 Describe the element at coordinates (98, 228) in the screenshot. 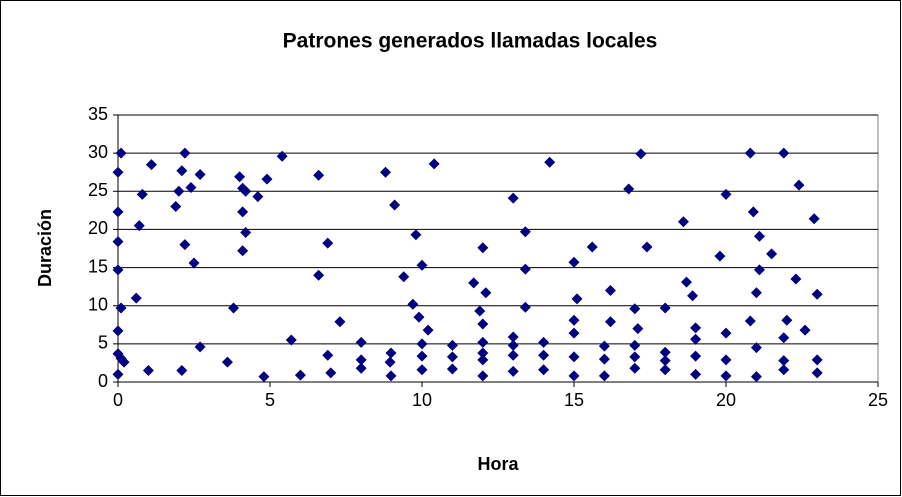

I see `y-tick-label: 20` at that location.